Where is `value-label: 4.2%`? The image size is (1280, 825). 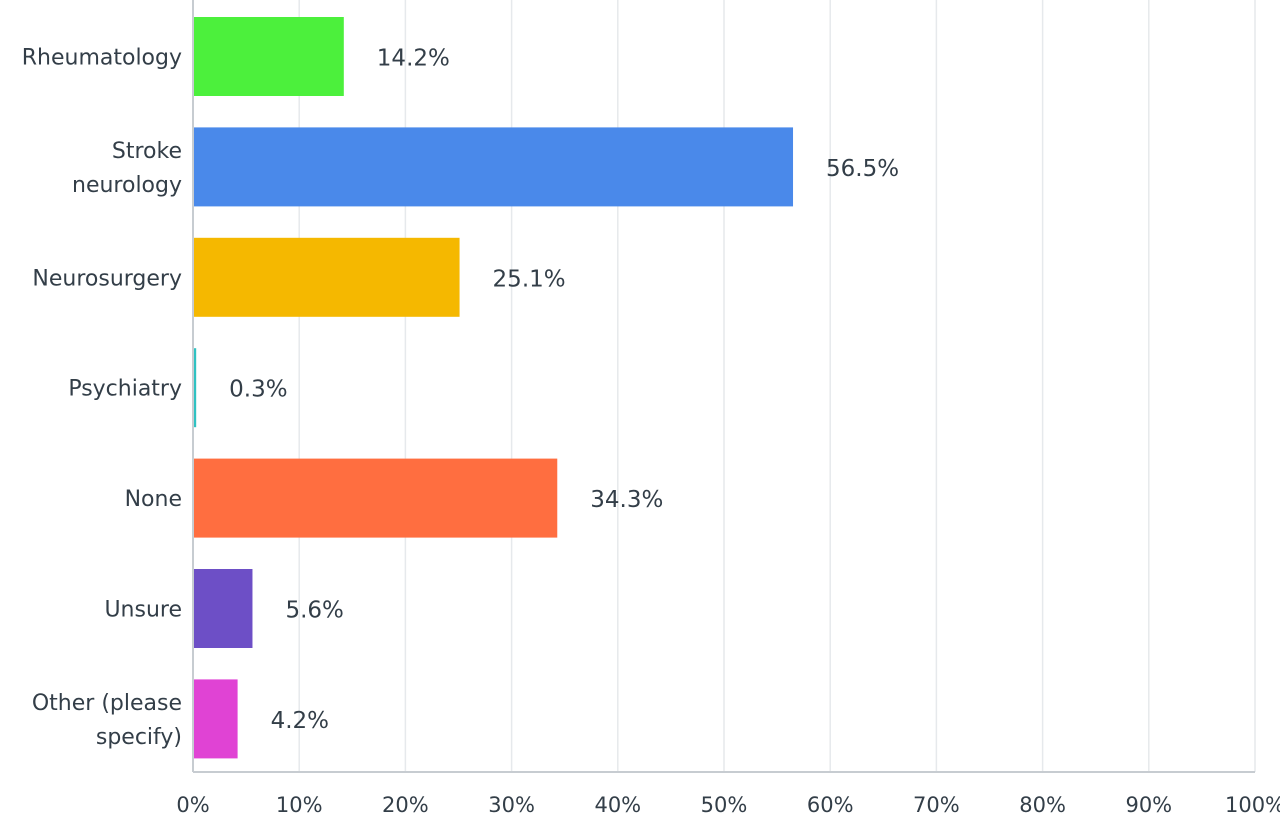 value-label: 4.2% is located at coordinates (300, 721).